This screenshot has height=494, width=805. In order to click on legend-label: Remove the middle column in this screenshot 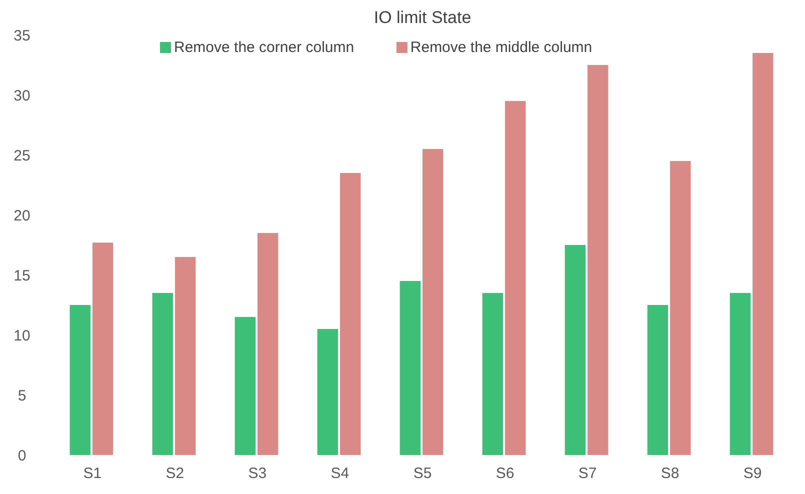, I will do `click(501, 47)`.